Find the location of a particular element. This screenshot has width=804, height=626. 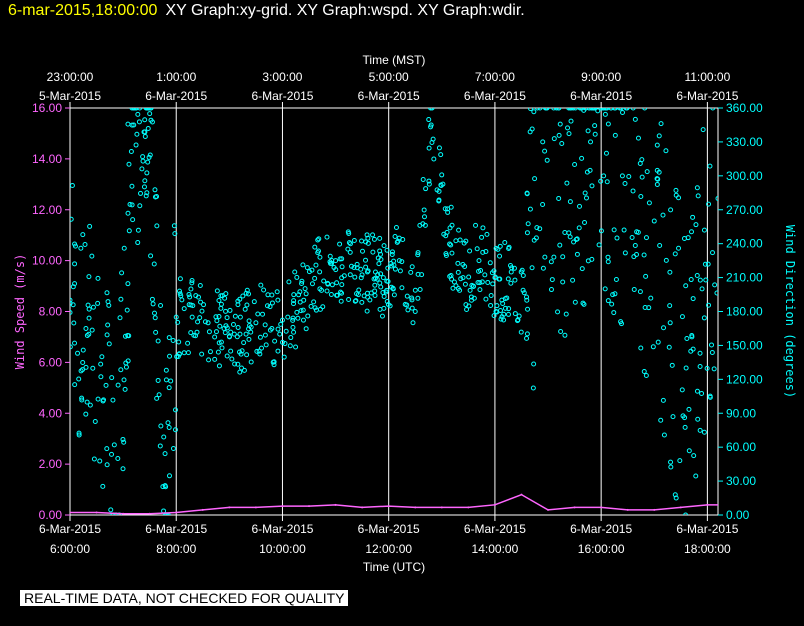

y-tick-label-right: 60.00 is located at coordinates (741, 447).